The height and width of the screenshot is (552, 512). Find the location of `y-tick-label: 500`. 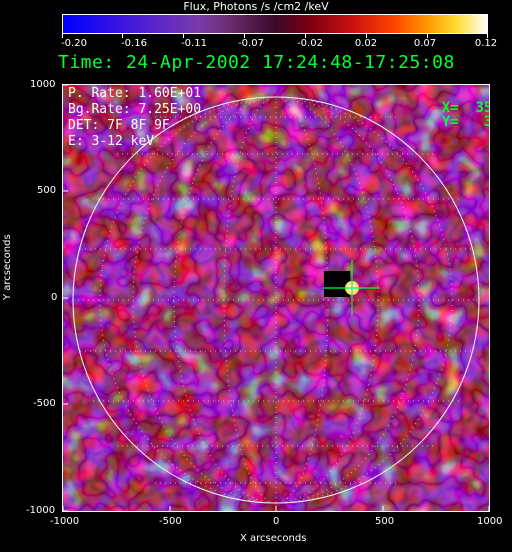

y-tick-label: 500 is located at coordinates (47, 190).